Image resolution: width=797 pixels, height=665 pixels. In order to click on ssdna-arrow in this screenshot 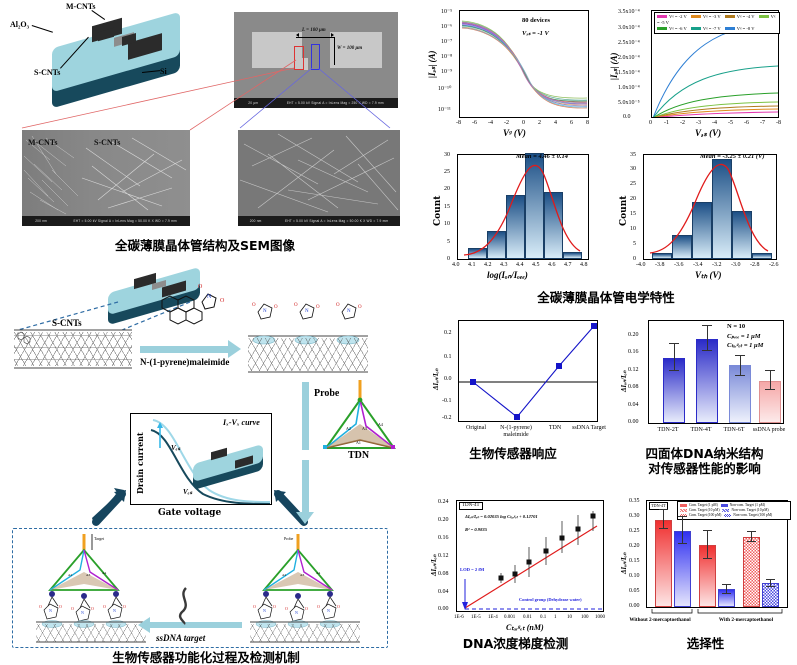, I will do `click(196, 625)`.